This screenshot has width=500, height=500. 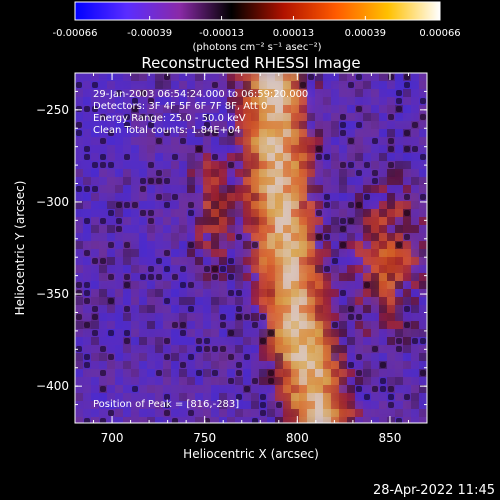 I want to click on x-tick-label: 750, so click(x=204, y=438).